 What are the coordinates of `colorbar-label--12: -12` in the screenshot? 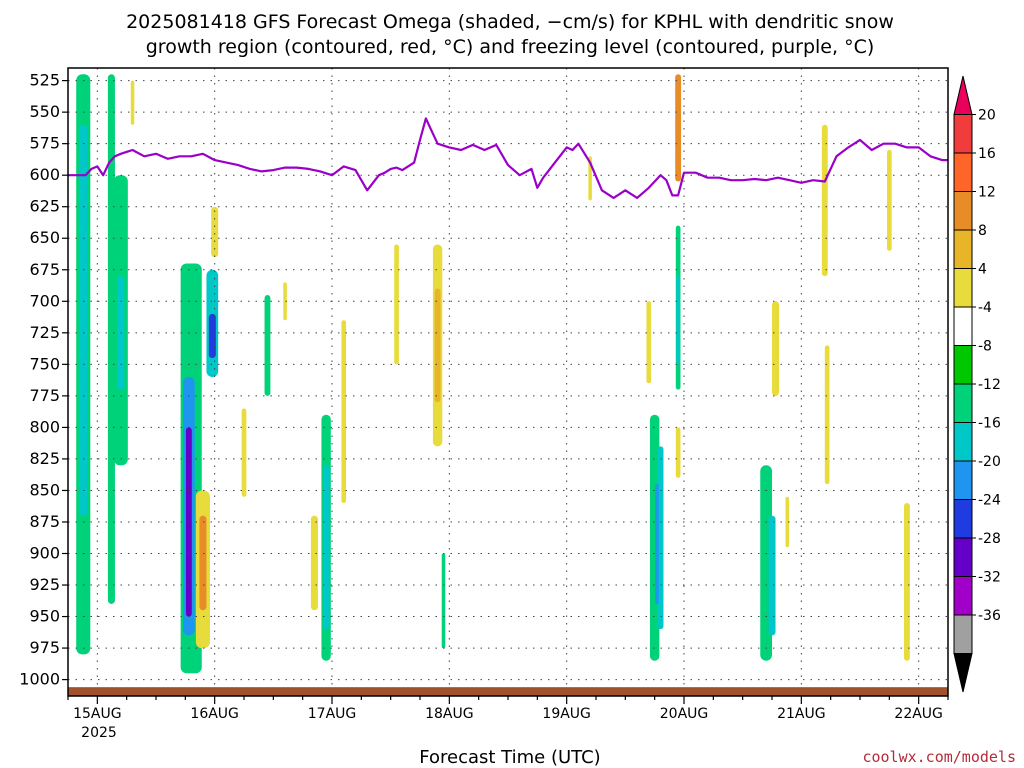 It's located at (989, 385).